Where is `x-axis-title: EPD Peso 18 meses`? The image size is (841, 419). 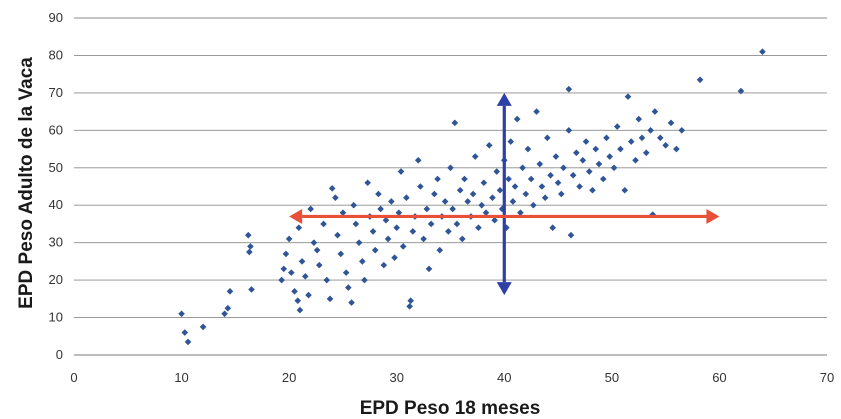
x-axis-title: EPD Peso 18 meses is located at coordinates (450, 408).